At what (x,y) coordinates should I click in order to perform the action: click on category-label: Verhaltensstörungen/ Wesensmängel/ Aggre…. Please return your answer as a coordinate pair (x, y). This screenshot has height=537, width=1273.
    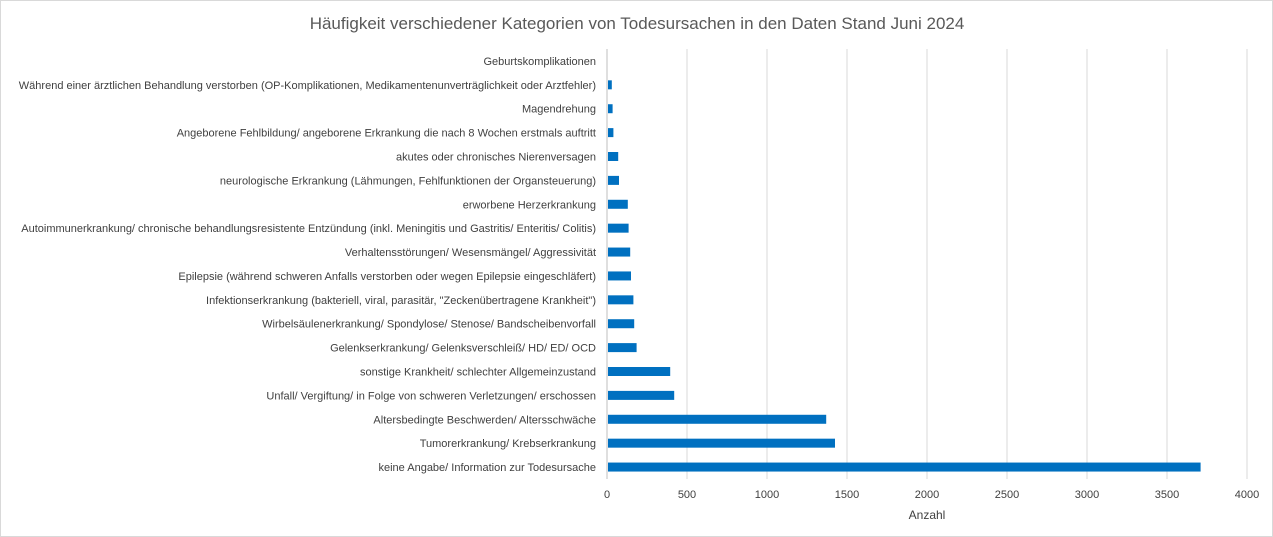
    Looking at the image, I should click on (470, 253).